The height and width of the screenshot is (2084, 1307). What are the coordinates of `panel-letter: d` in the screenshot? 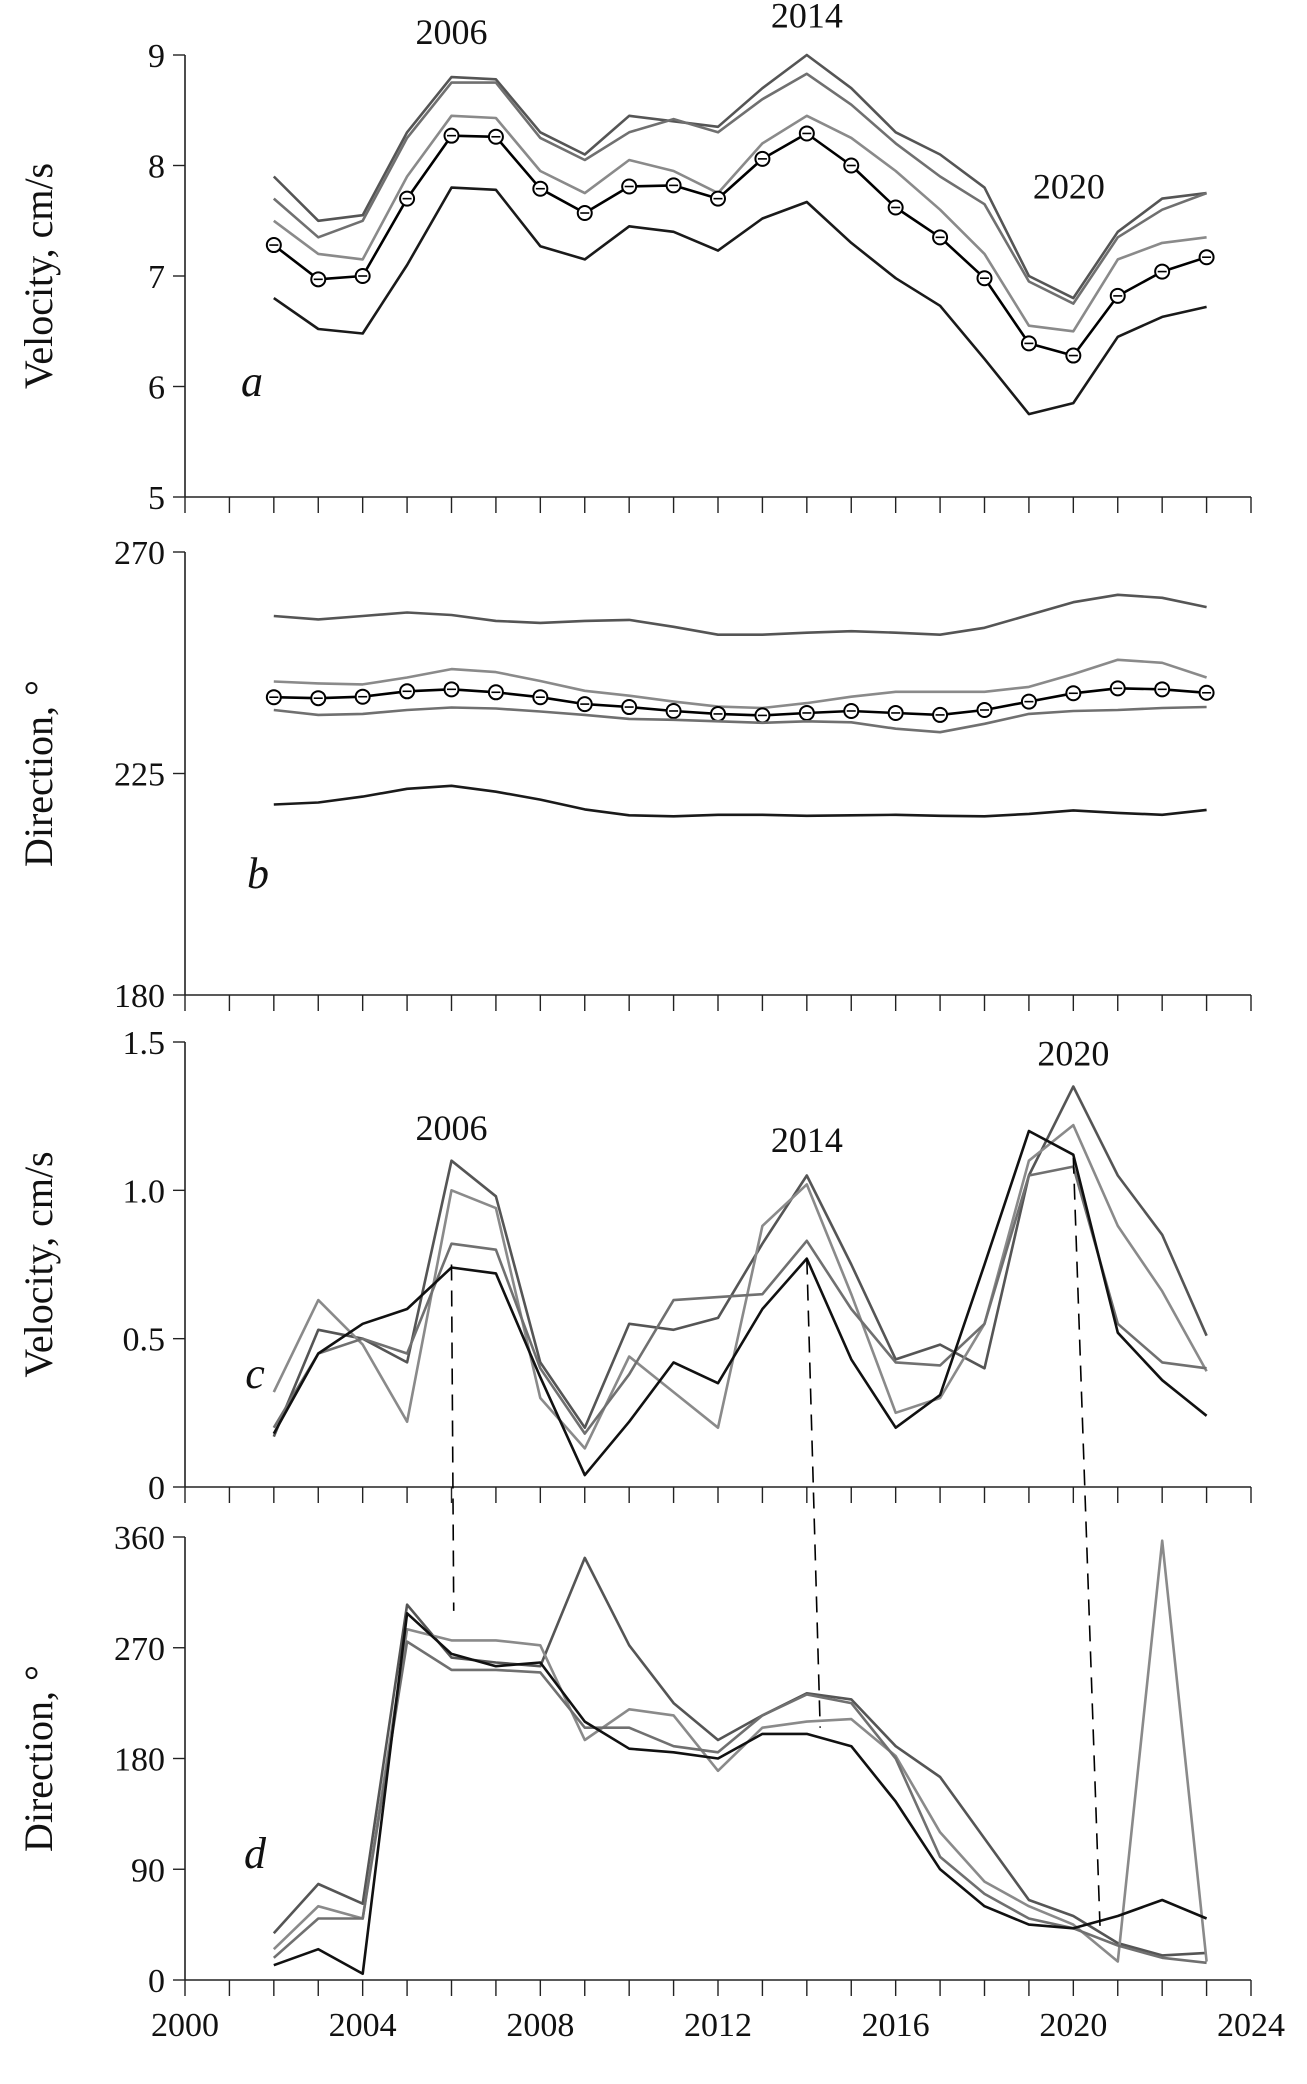 It's located at (255, 1853).